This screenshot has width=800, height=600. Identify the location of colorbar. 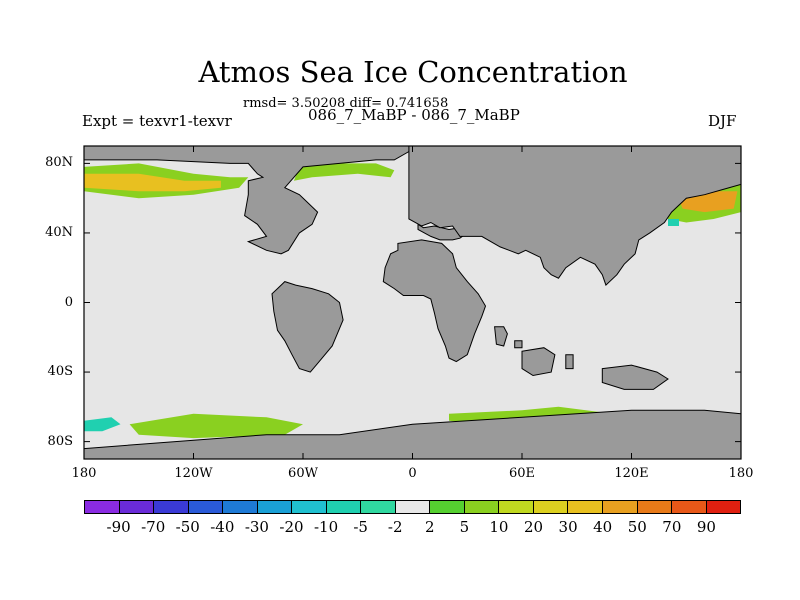
(412, 507).